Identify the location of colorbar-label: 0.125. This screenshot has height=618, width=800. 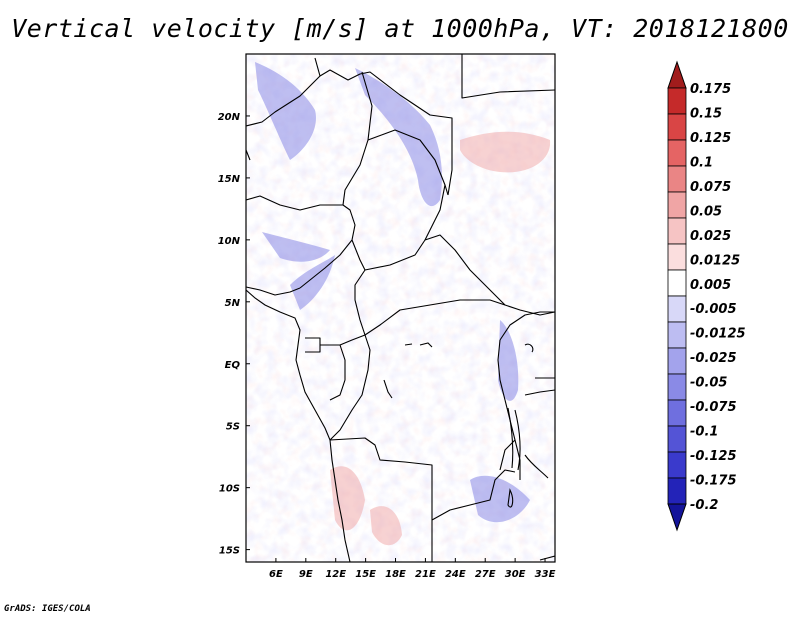
(710, 138).